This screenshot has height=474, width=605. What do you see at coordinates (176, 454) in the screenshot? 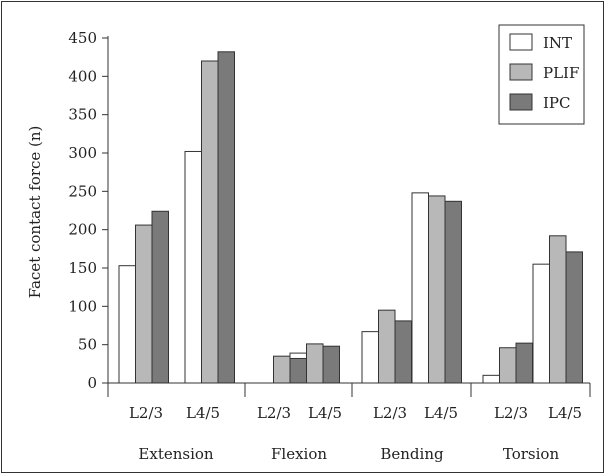
I see `x-group-label: Extension` at bounding box center [176, 454].